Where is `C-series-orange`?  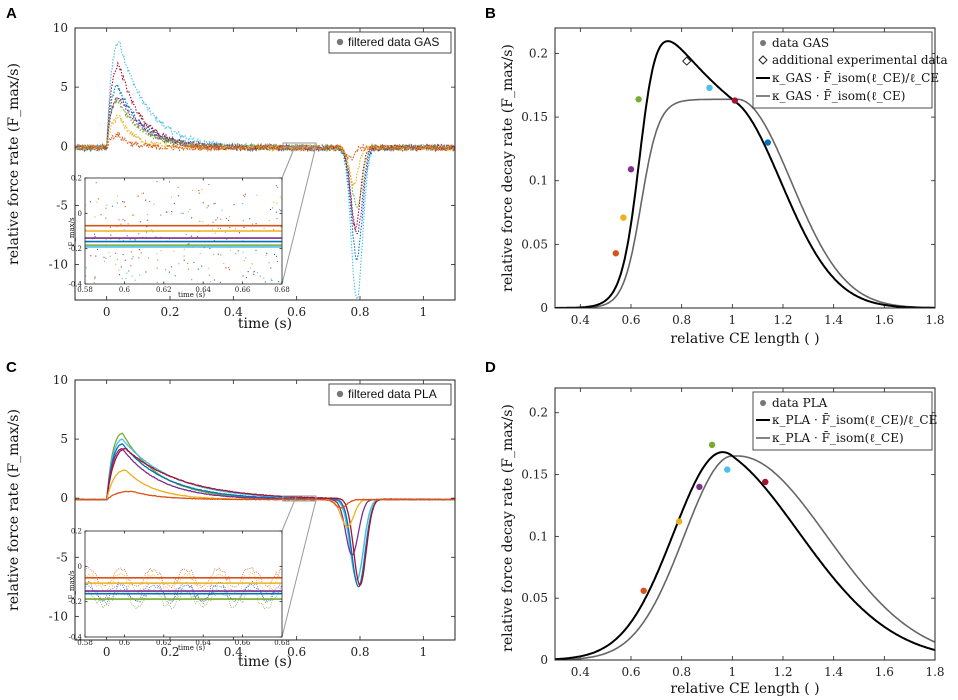
C-series-orange is located at coordinates (265, 499).